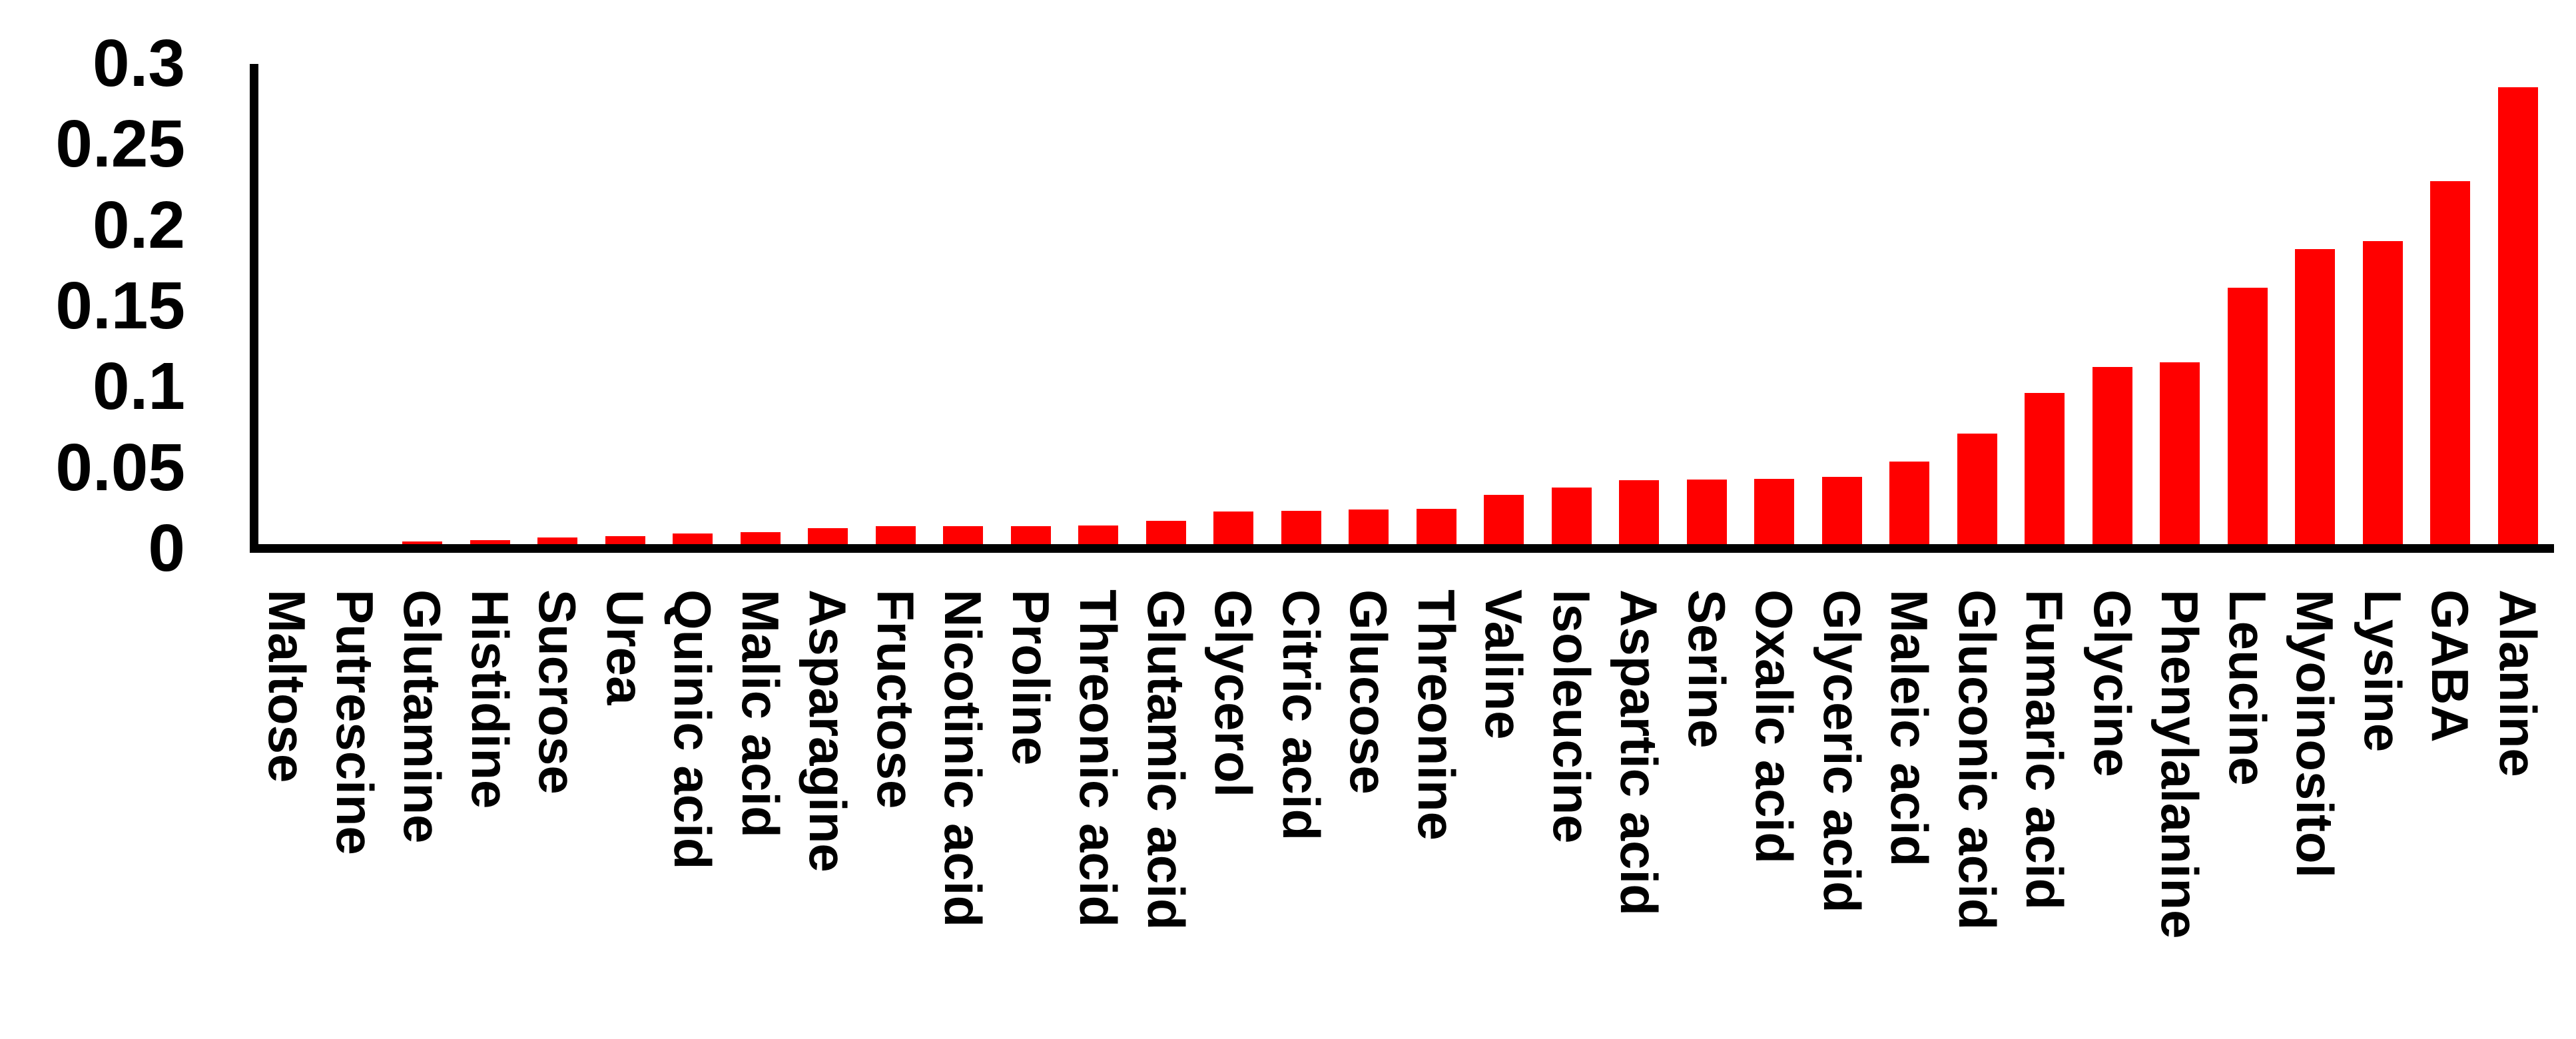 The image size is (2576, 1039). Describe the element at coordinates (1639, 752) in the screenshot. I see `x-tick-label-aspartic-acid: Aspartic acid` at that location.